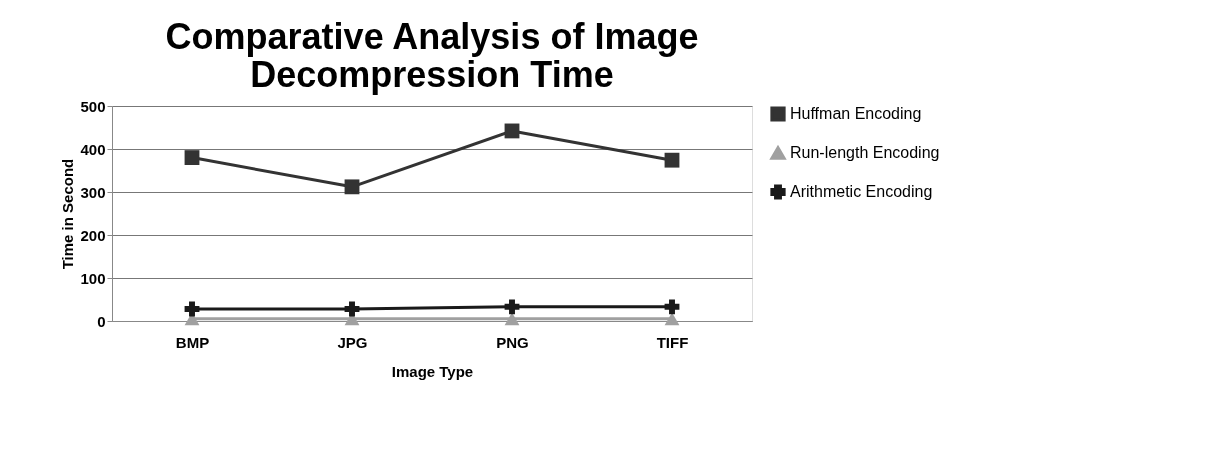  What do you see at coordinates (856, 113) in the screenshot?
I see `legend-label: Huffman Encoding` at bounding box center [856, 113].